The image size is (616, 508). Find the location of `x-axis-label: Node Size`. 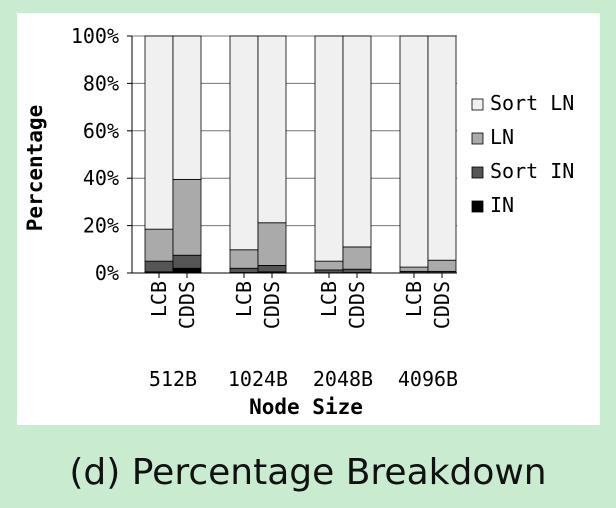

x-axis-label: Node Size is located at coordinates (306, 407).